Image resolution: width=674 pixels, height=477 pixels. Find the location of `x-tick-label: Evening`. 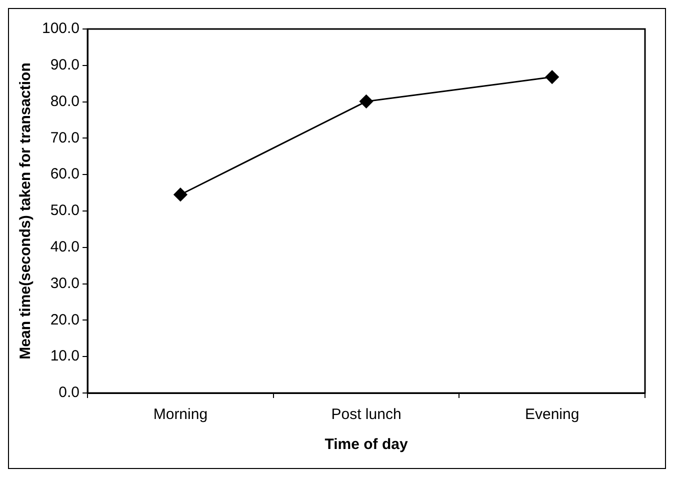

x-tick-label: Evening is located at coordinates (552, 415).